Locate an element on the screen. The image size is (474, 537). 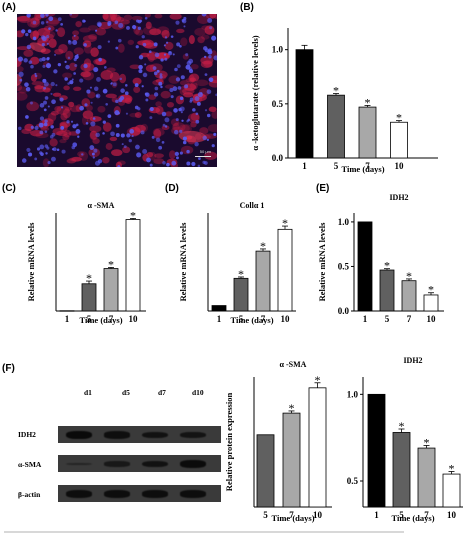
blot-band-row-beta-actin is located at coordinates (139, 493).